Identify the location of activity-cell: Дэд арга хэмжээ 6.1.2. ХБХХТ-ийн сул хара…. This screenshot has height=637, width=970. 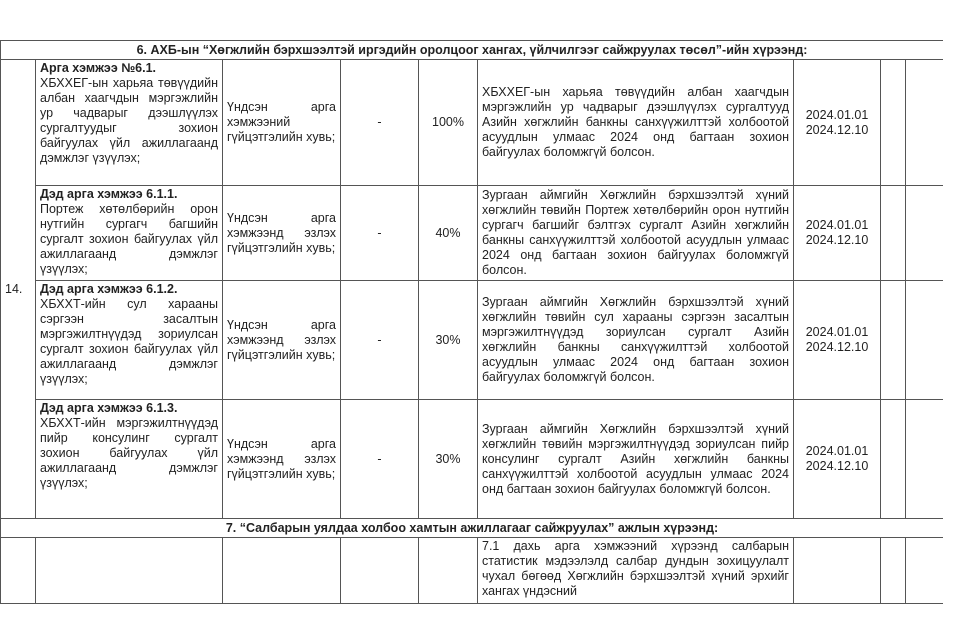
(129, 340).